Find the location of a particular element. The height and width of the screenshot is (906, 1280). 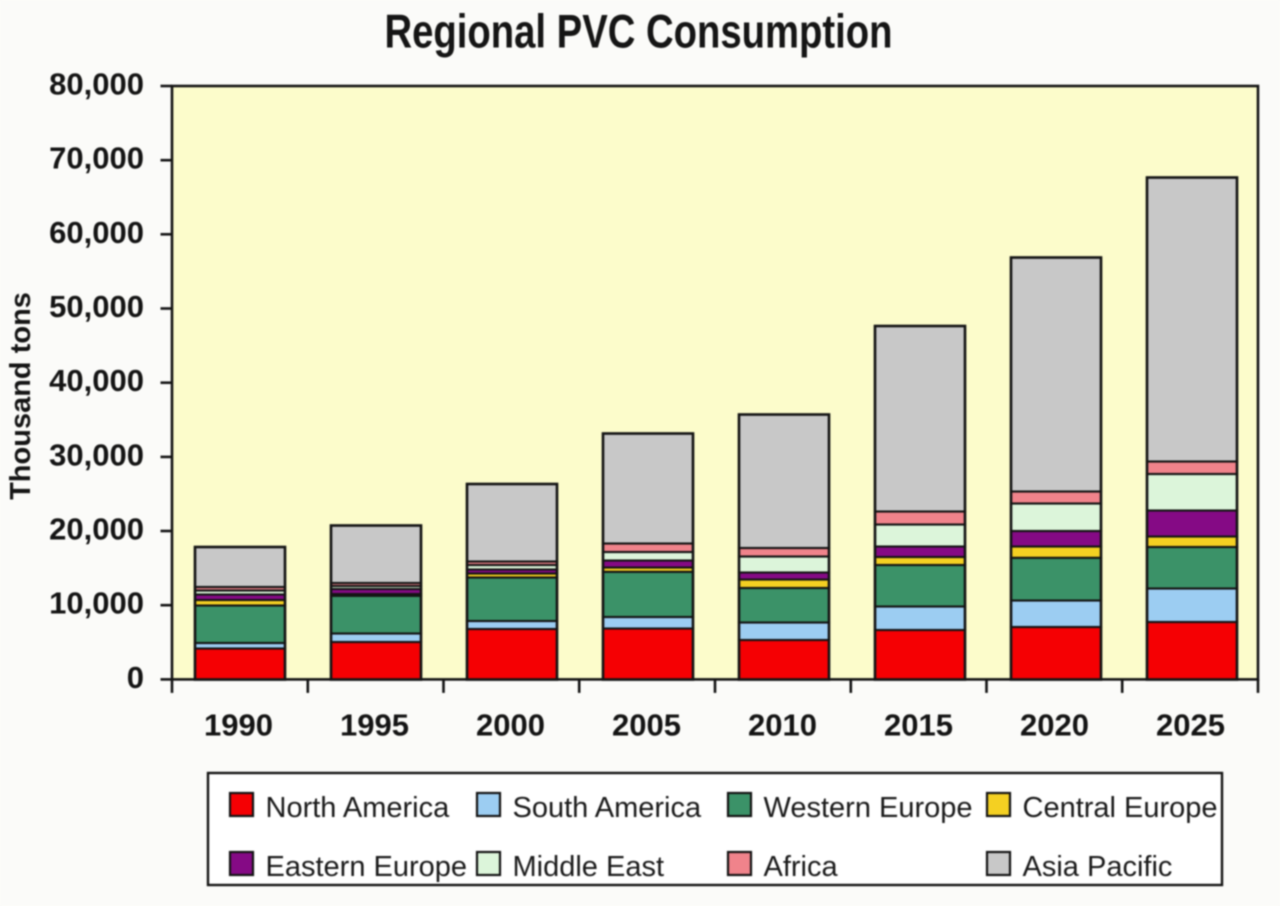

svg-text: 40,000 is located at coordinates (96, 380).